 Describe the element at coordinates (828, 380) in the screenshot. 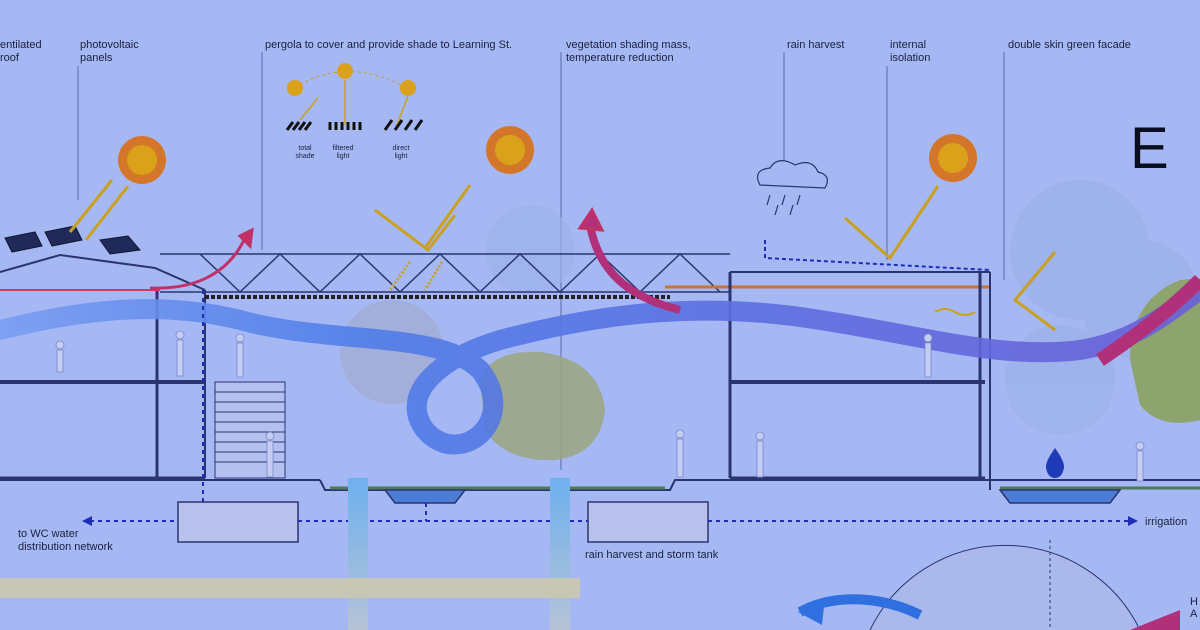

I see `building-right` at that location.